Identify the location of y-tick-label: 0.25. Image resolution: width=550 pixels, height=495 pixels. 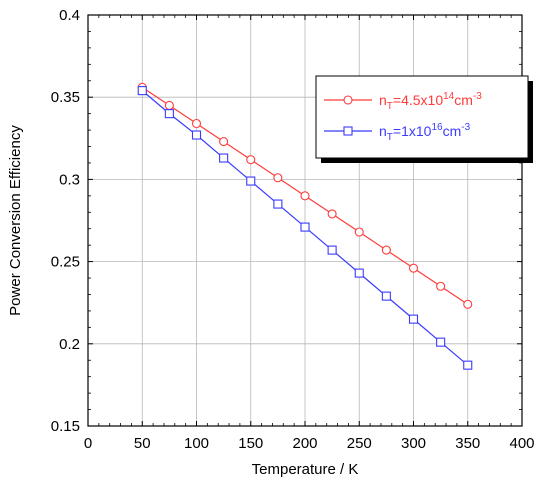
(65, 262).